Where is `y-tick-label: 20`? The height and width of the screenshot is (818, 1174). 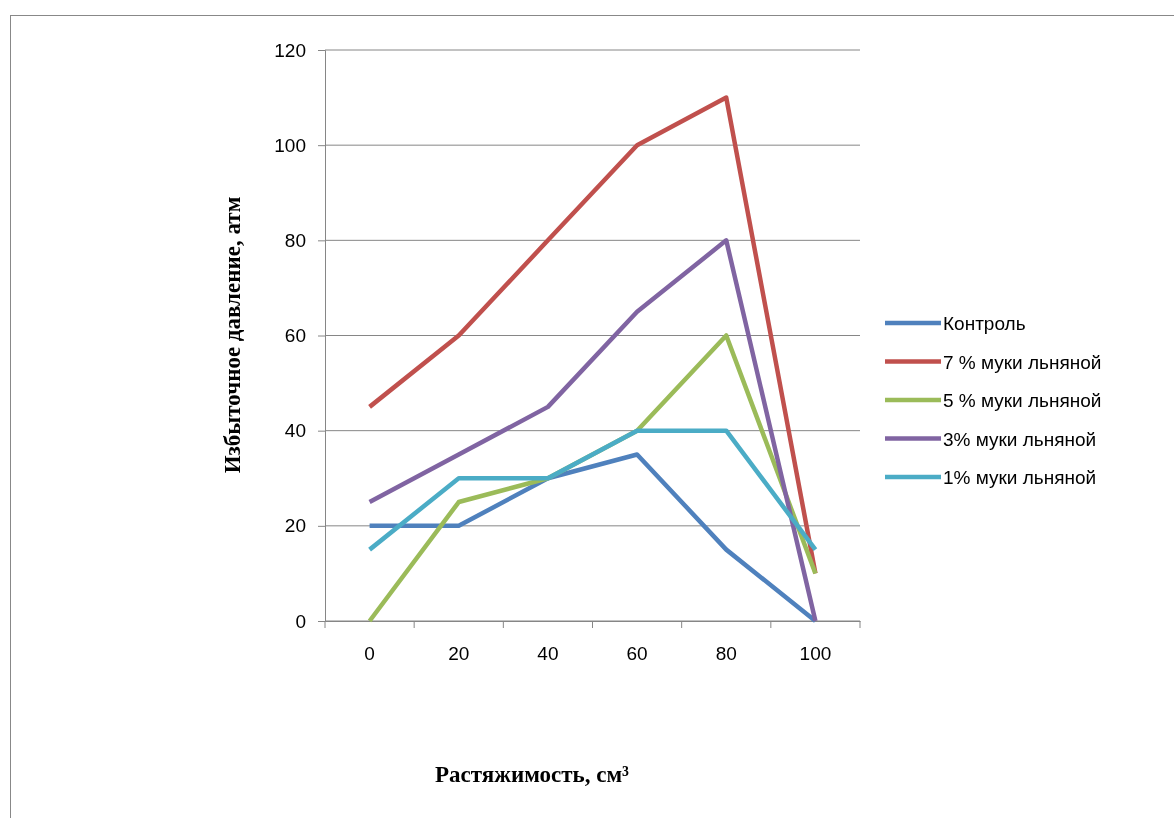 y-tick-label: 20 is located at coordinates (295, 526).